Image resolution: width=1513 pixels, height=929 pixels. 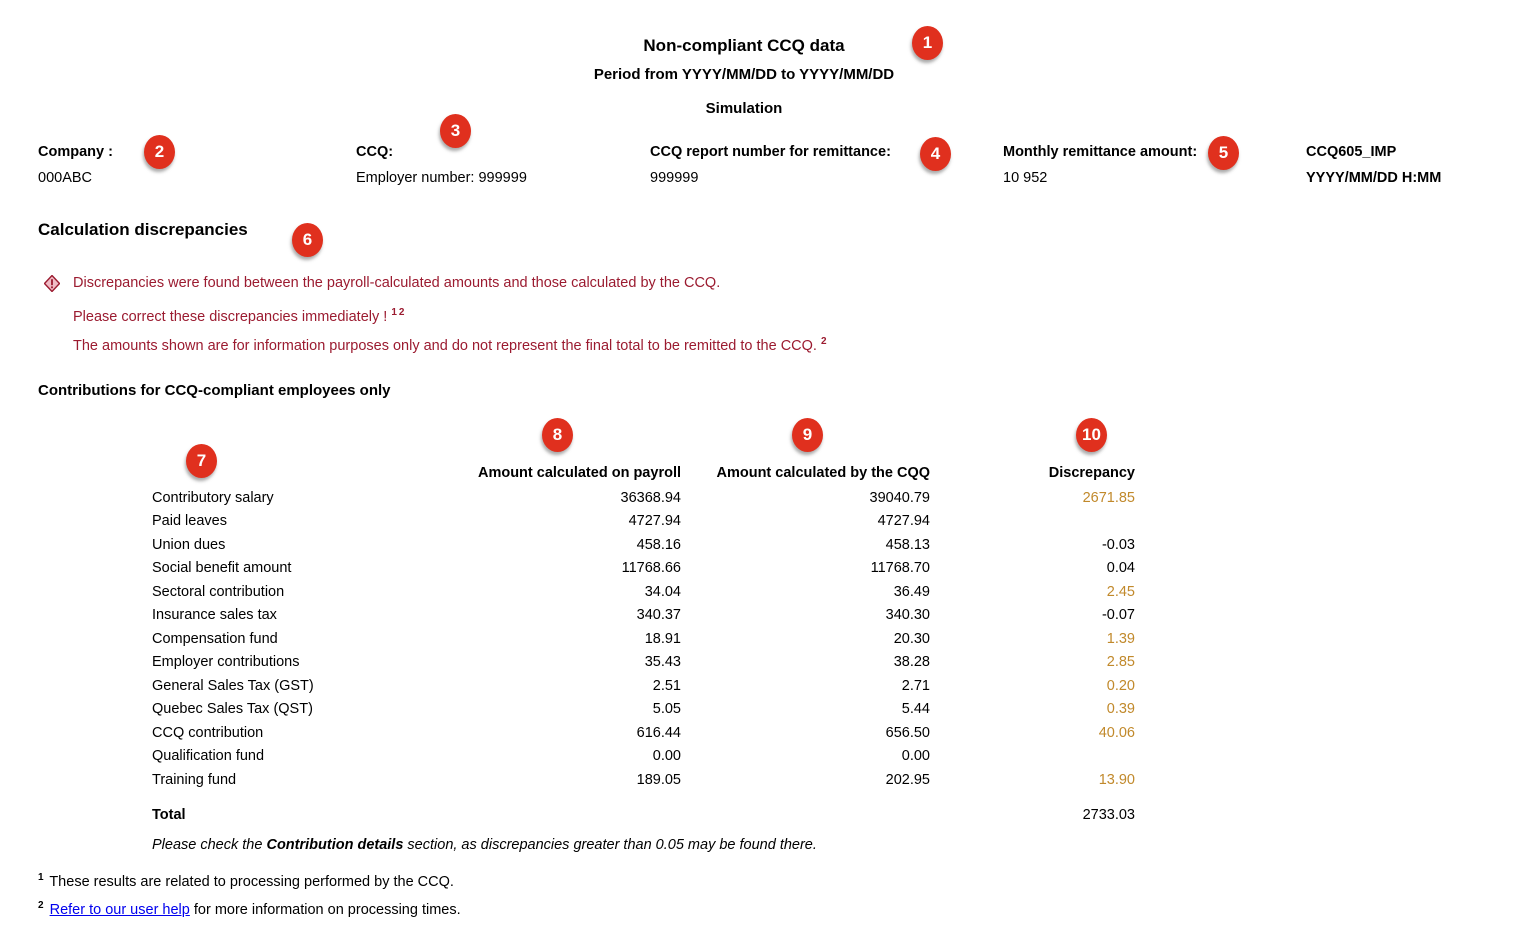 What do you see at coordinates (744, 108) in the screenshot?
I see `report-mode: Simulation` at bounding box center [744, 108].